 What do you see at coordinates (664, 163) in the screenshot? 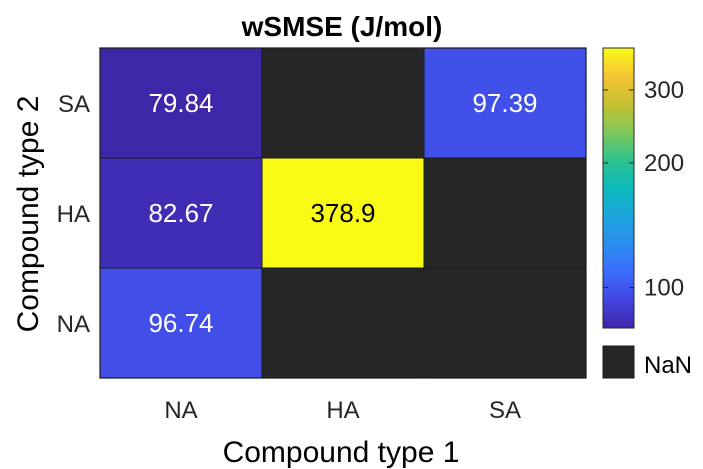
I see `colorbar-tick-label: 200` at bounding box center [664, 163].